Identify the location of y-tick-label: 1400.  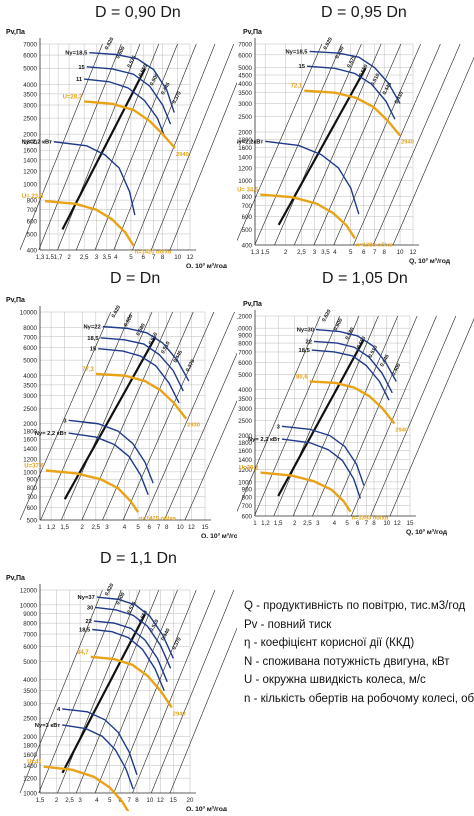
(245, 158).